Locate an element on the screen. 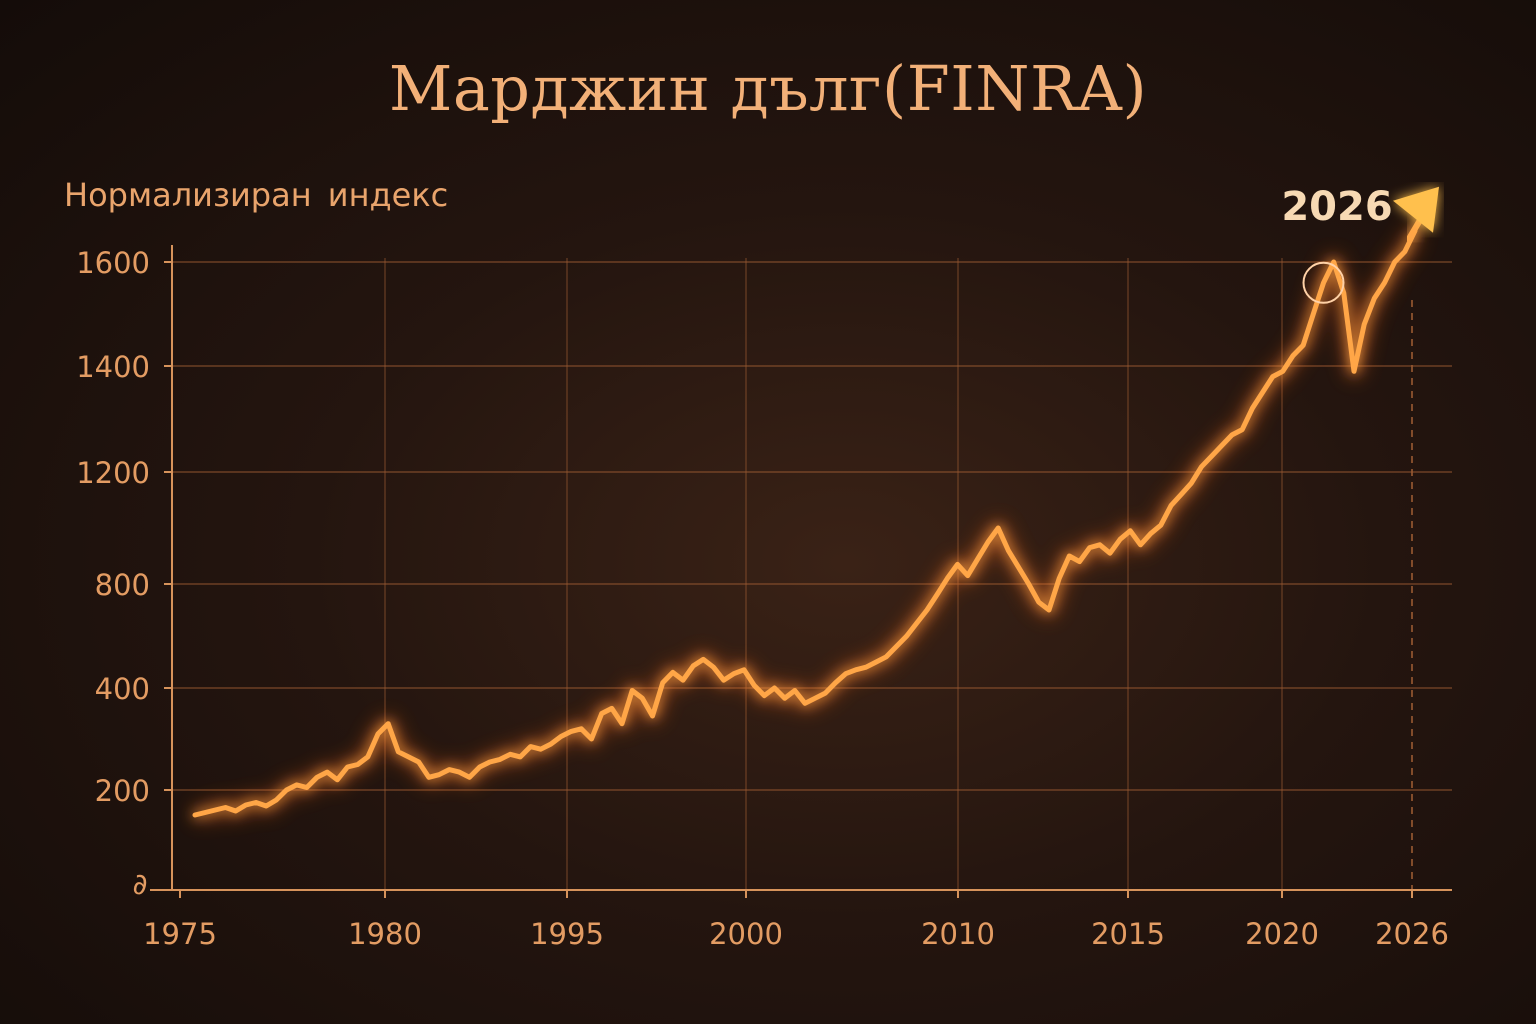 This screenshot has height=1024, width=1536. x-tick-label: 2000 is located at coordinates (746, 934).